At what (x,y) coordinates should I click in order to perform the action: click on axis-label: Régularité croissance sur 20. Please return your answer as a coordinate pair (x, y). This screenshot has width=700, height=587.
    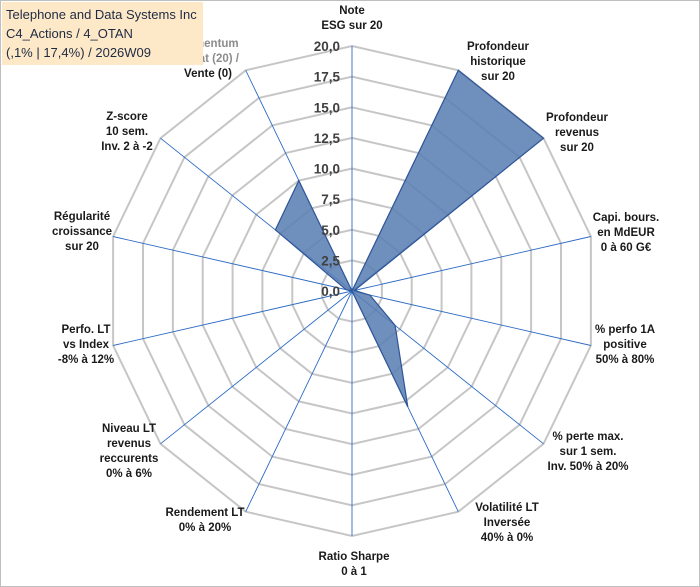
    Looking at the image, I should click on (82, 232).